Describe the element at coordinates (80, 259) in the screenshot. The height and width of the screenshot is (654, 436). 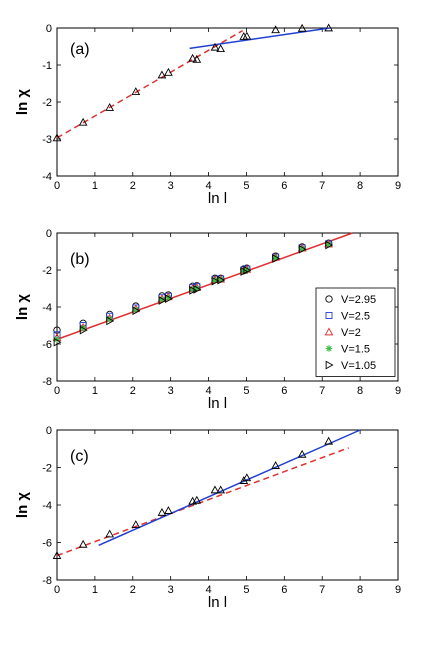
I see `panel-label: (b)` at that location.